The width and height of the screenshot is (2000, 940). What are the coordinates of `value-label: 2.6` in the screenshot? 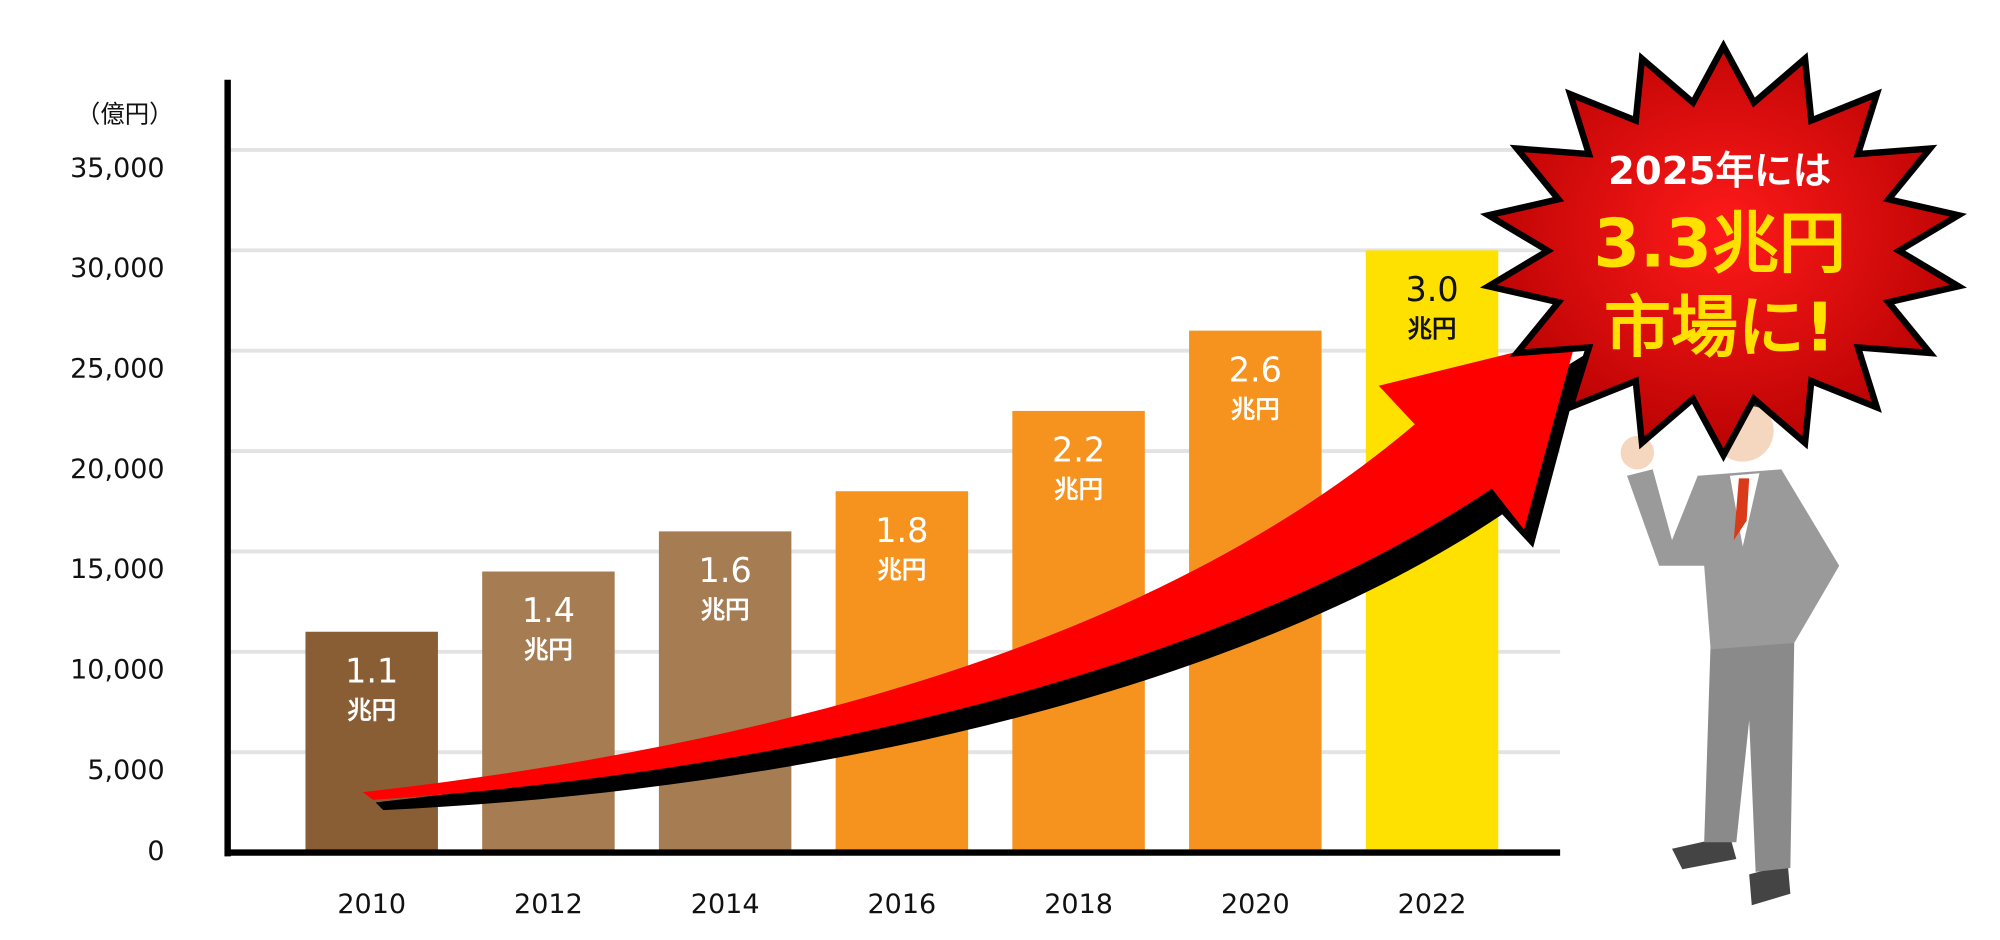 It's located at (1255, 369).